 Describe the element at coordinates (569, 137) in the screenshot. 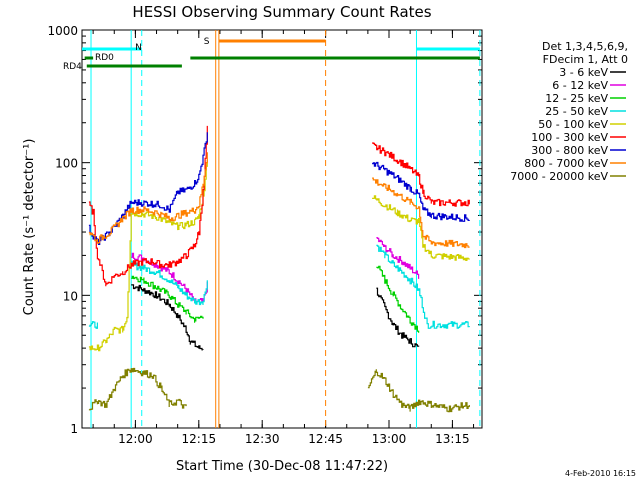

I see `legend-label: 100 - 300 keV` at that location.